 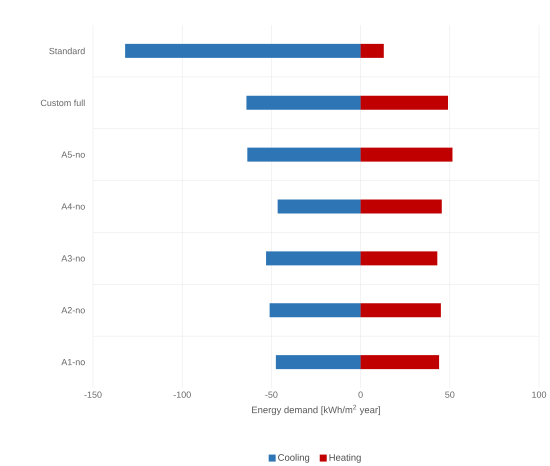 I want to click on x-tick-label: 0, so click(x=360, y=395).